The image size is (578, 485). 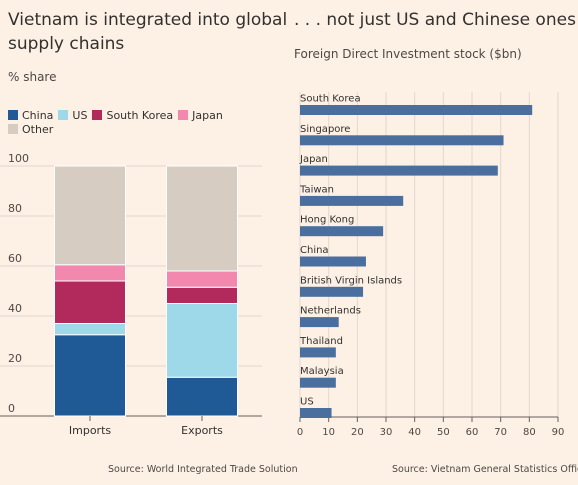 What do you see at coordinates (318, 382) in the screenshot?
I see `bar-malaysia` at bounding box center [318, 382].